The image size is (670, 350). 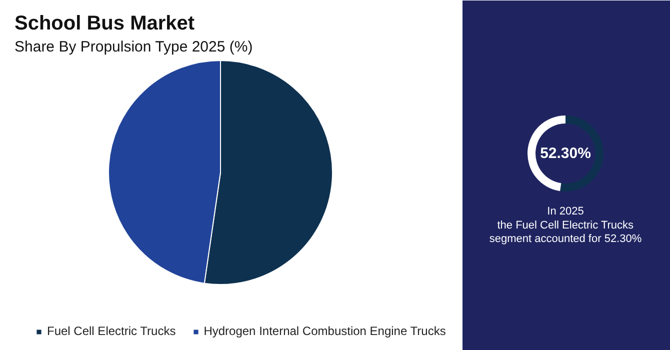 I want to click on legend-label: Hydrogen Internal Combustion Engine Trucks, so click(x=325, y=331).